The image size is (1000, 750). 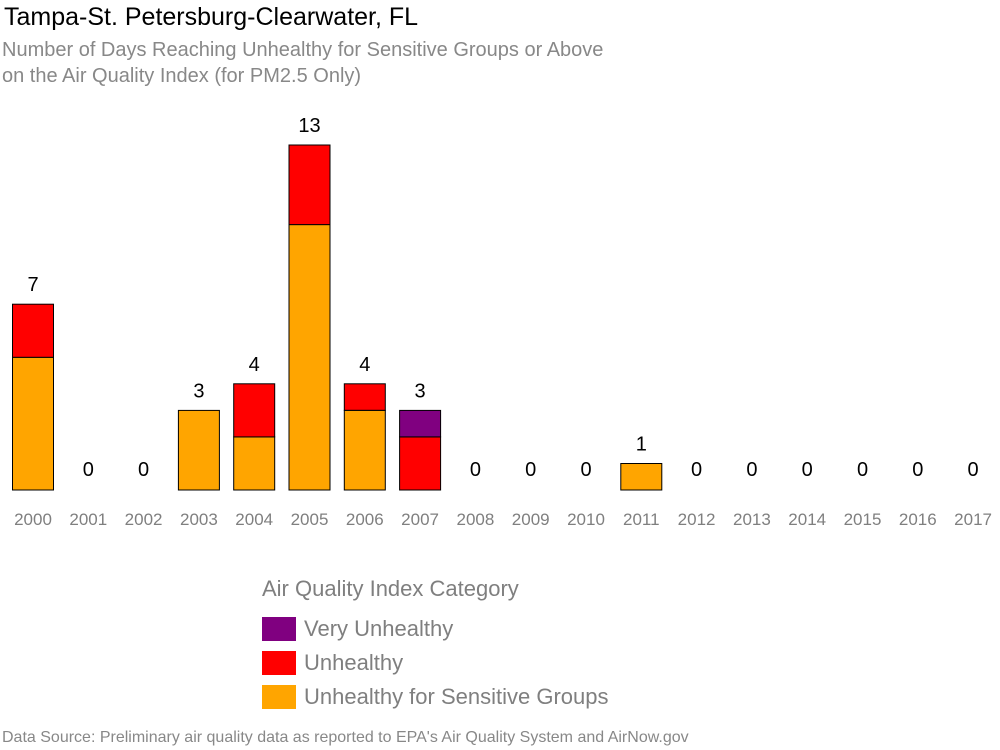 I want to click on x-tick-2004: 2004, so click(x=254, y=519).